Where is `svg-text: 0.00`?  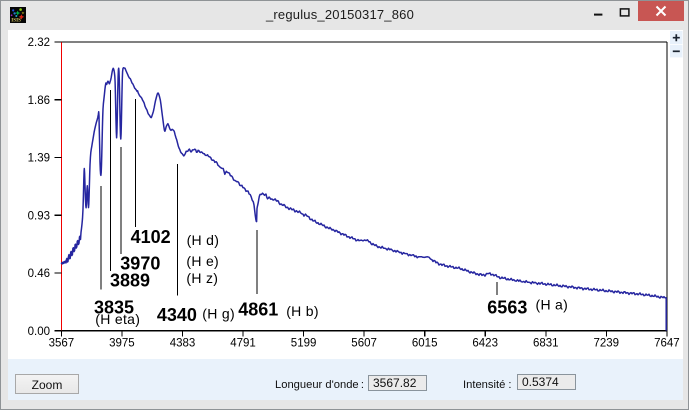 svg-text: 0.00 is located at coordinates (39, 332).